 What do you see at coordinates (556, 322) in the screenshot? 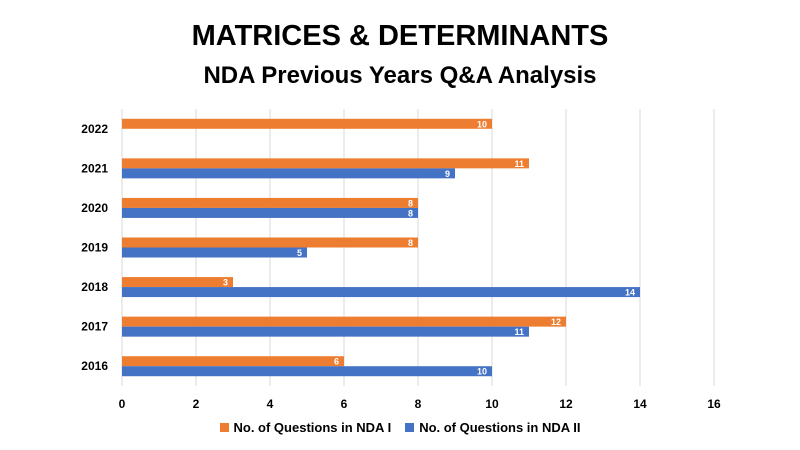
I see `data-label: 12` at bounding box center [556, 322].